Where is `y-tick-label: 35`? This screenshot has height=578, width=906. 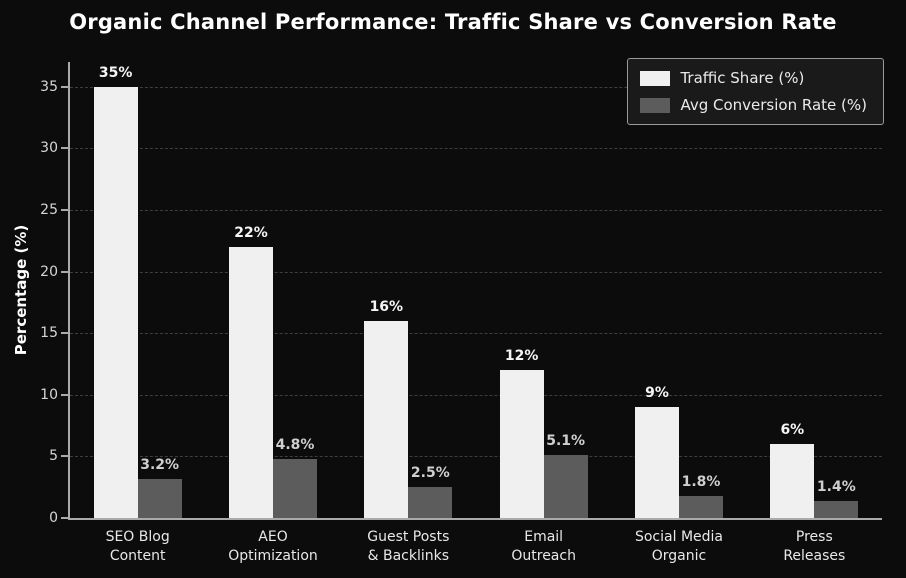
y-tick-label: 35 is located at coordinates (49, 86).